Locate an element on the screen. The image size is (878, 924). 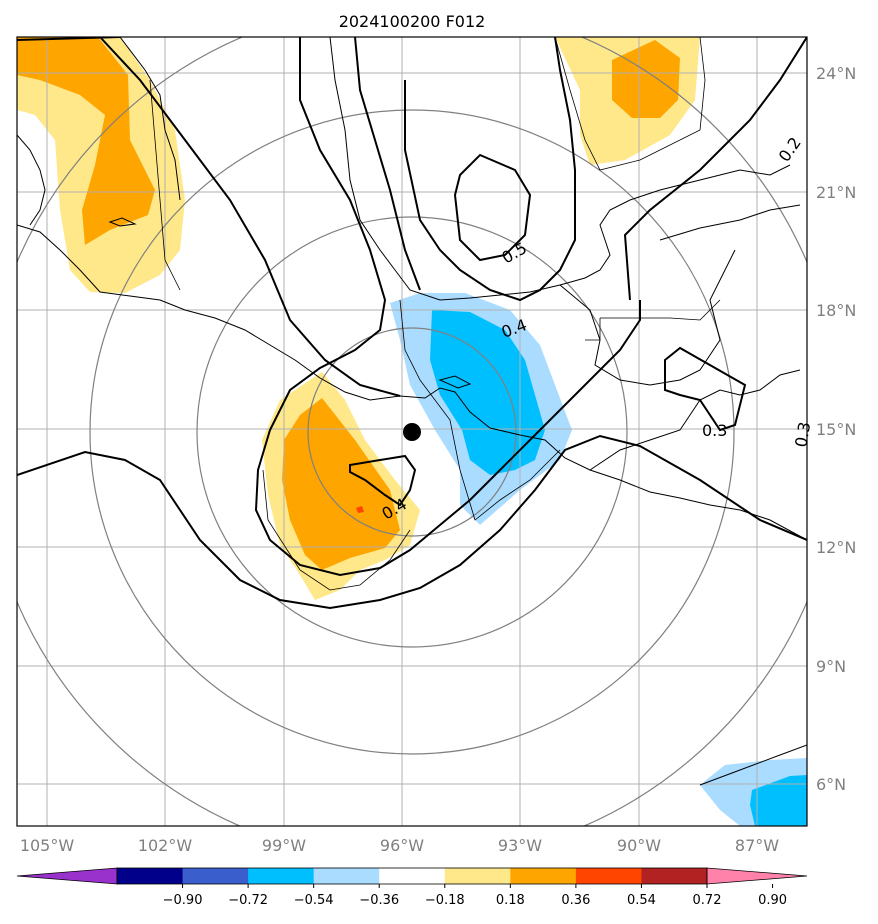
lon-tick-label: 96°W is located at coordinates (402, 845).